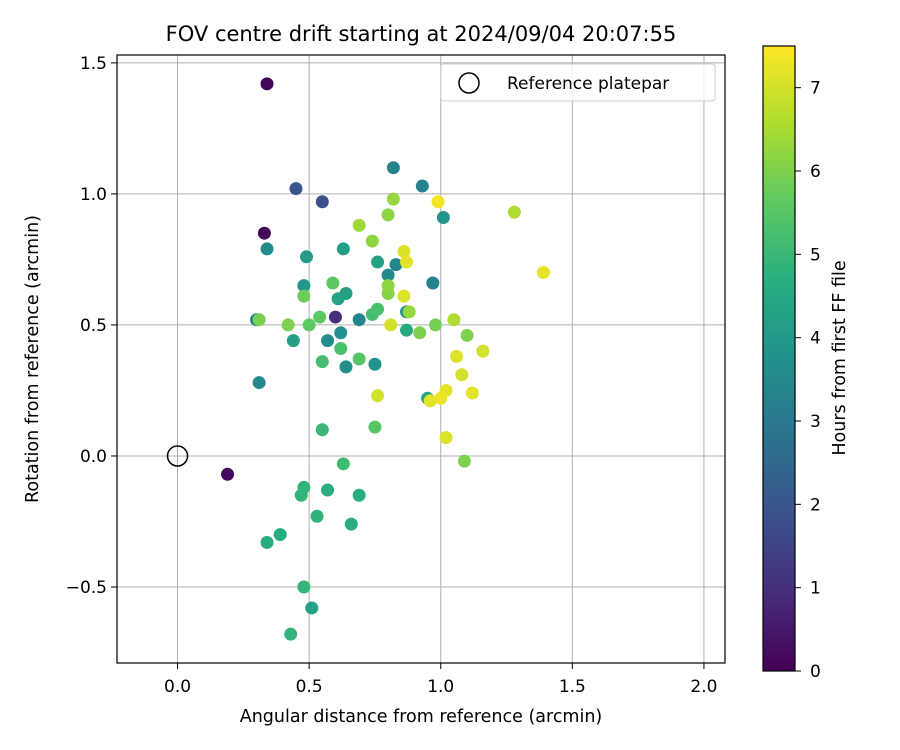  Describe the element at coordinates (588, 84) in the screenshot. I see `legend-entry-reference: Reference platepar` at that location.